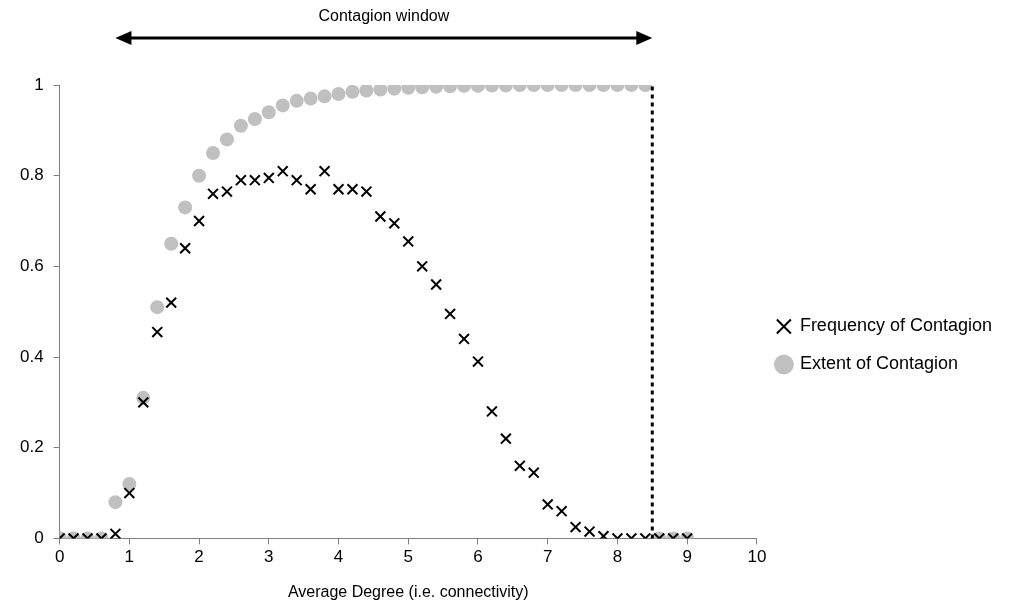  What do you see at coordinates (31, 266) in the screenshot?
I see `y-tick-label: 0.6` at bounding box center [31, 266].